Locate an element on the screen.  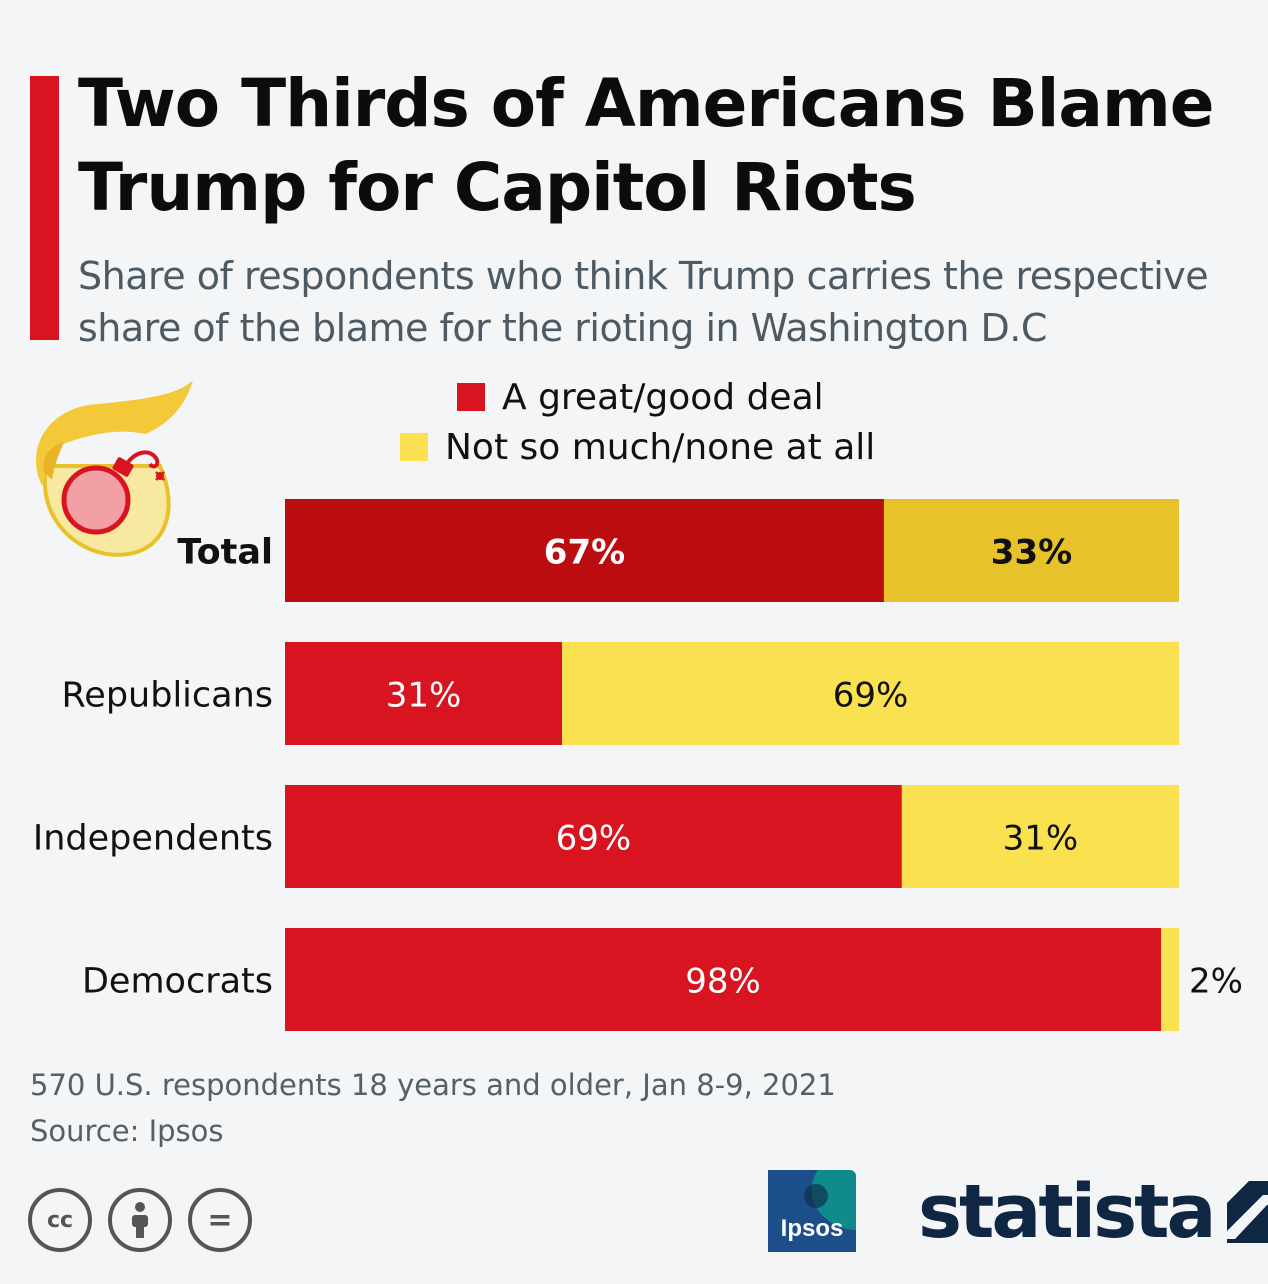
category-label-democrats: Democrats is located at coordinates (177, 982).